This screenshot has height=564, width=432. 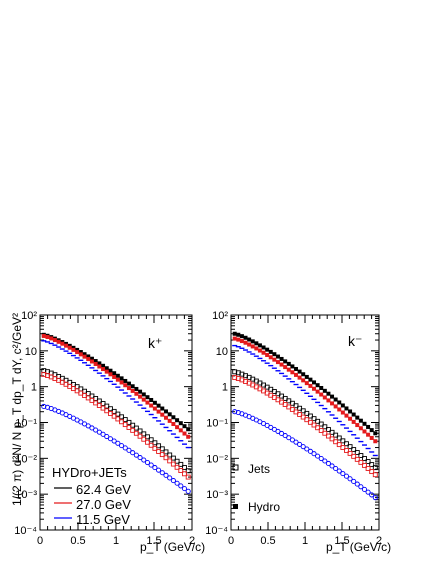 What do you see at coordinates (155, 343) in the screenshot?
I see `panel-label-kplus-text: k⁺` at bounding box center [155, 343].